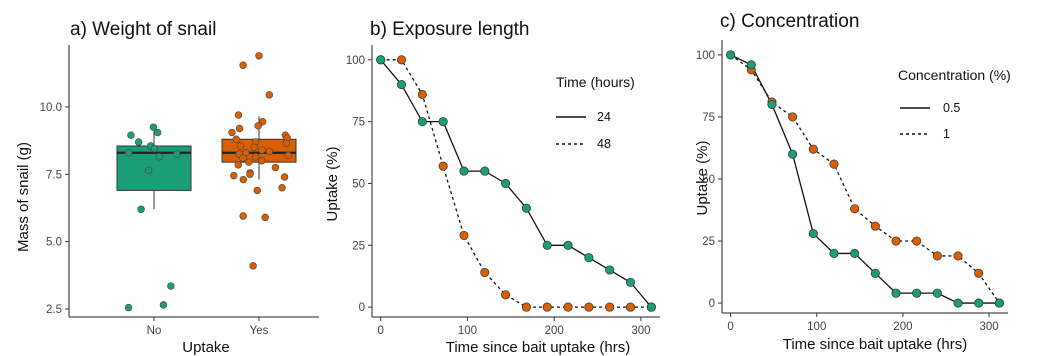  What do you see at coordinates (595, 112) in the screenshot?
I see `panel-b-legend: Time (hours) 24 48` at bounding box center [595, 112].